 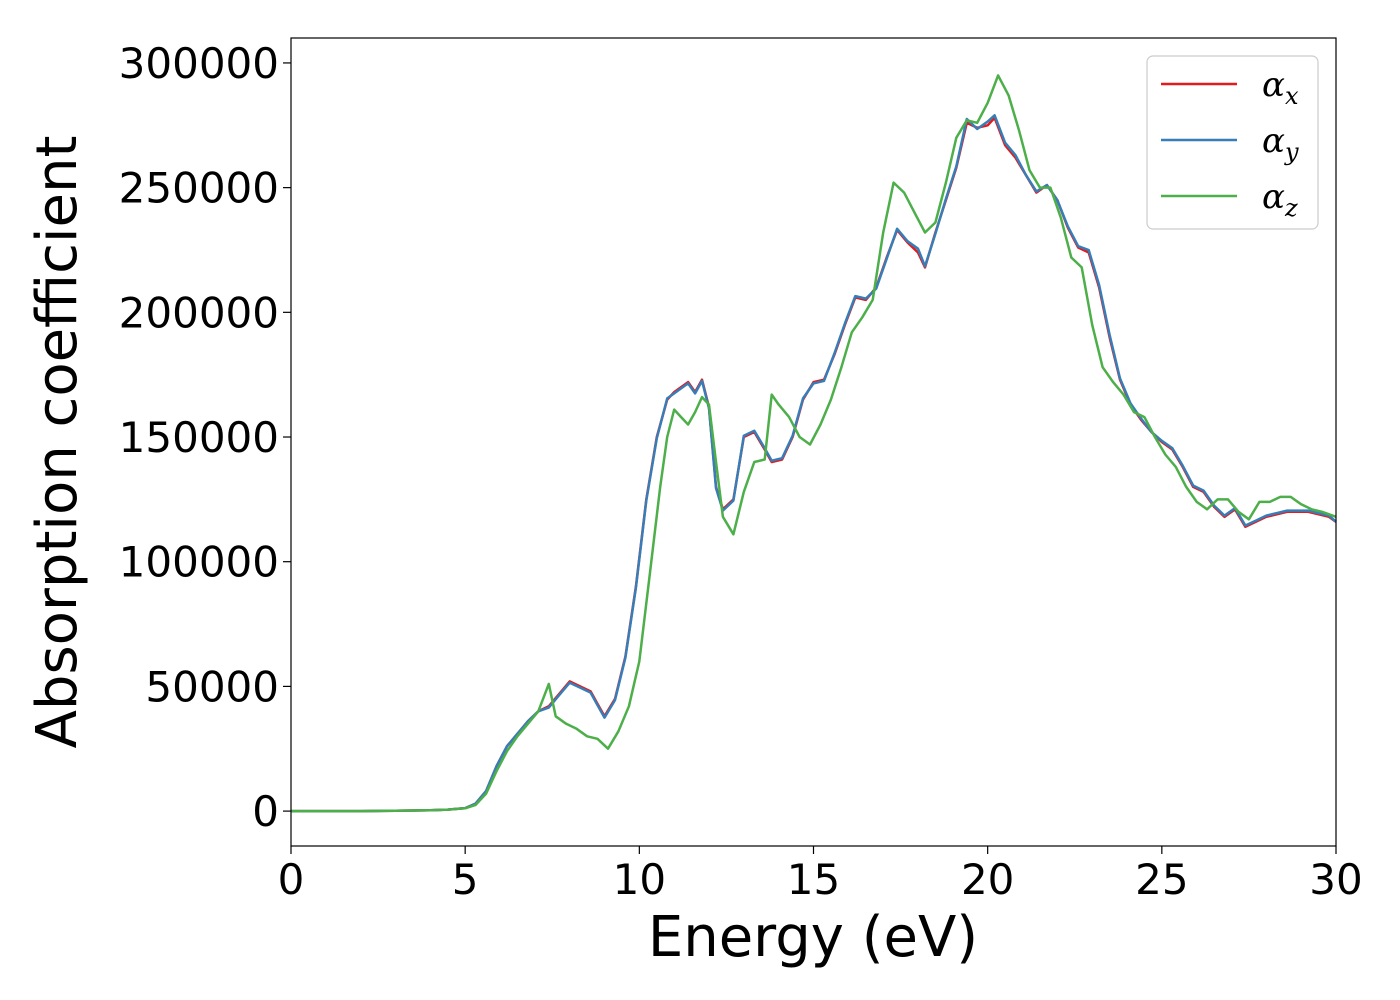 I want to click on x-tick-label: 5, so click(x=465, y=879).